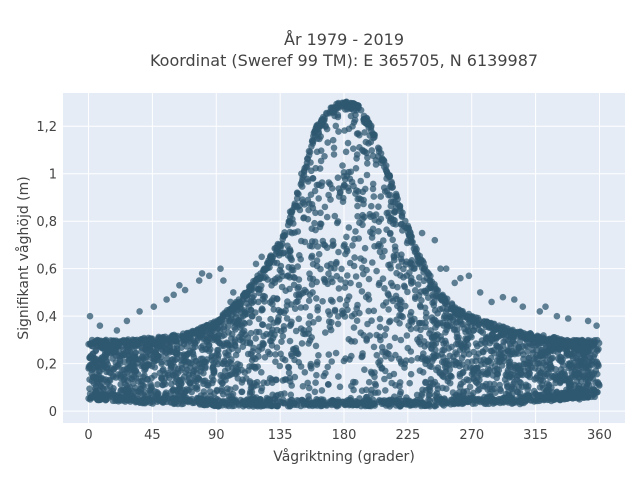 This screenshot has width=640, height=480. I want to click on y-tick-label: 0,4, so click(46, 317).